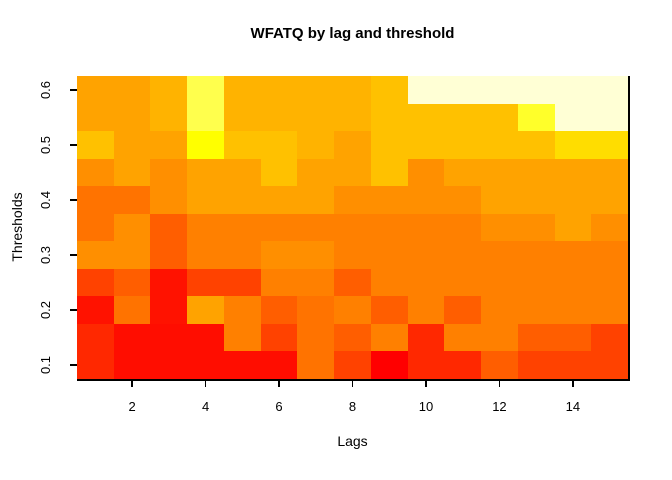 The height and width of the screenshot is (480, 672). Describe the element at coordinates (499, 406) in the screenshot. I see `x-tick-label: 12` at that location.